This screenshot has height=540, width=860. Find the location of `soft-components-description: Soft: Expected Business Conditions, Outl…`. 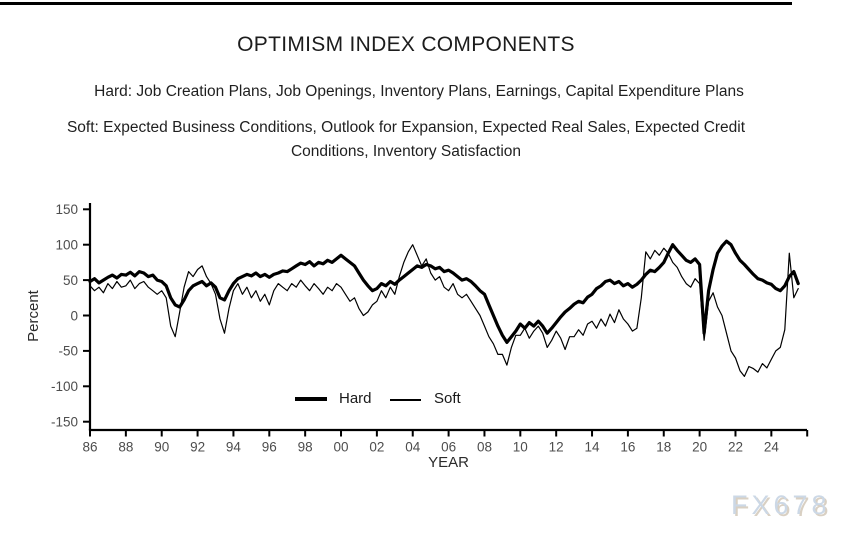

soft-components-description: Soft: Expected Business Conditions, Outl… is located at coordinates (406, 140).